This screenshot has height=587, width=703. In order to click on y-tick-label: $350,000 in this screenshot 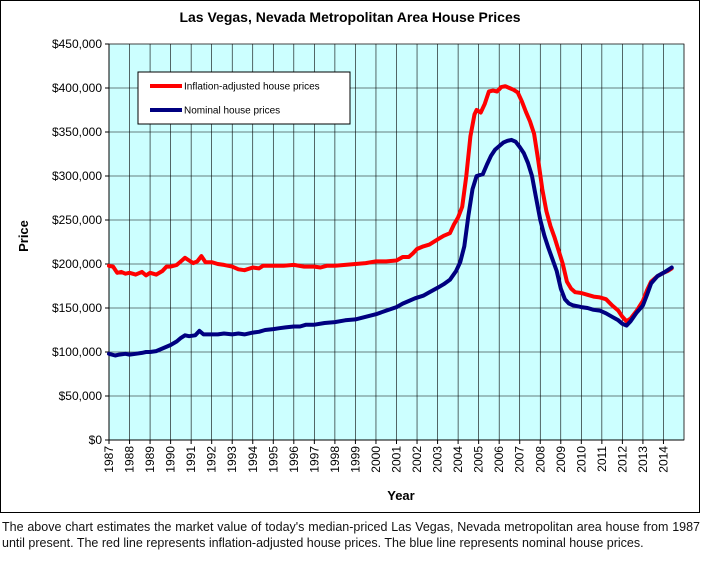, I will do `click(77, 132)`.